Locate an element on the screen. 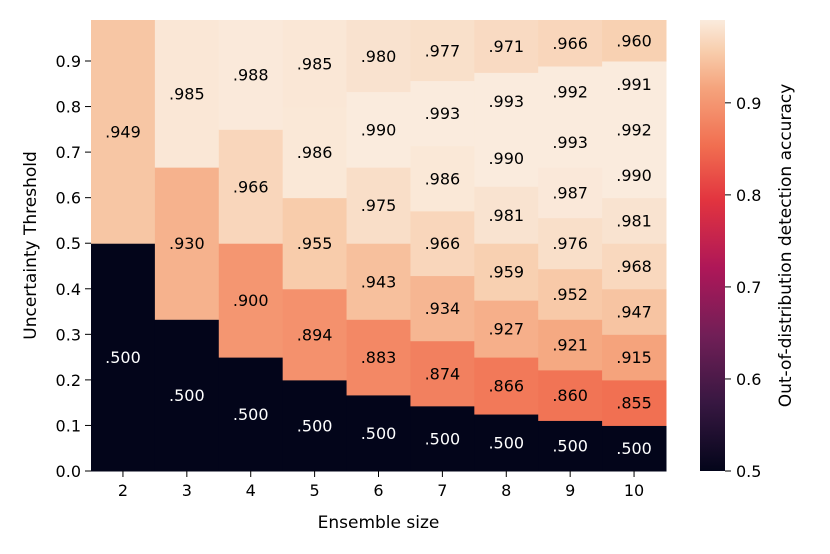 The height and width of the screenshot is (554, 830). cell-value-label: .949 is located at coordinates (123, 132).